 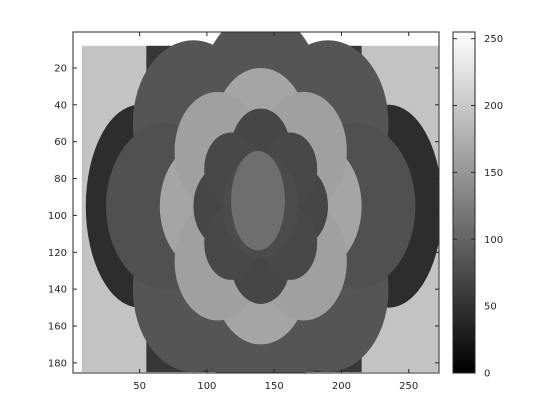 What do you see at coordinates (478, 207) in the screenshot?
I see `colorbar-ticks: 0 50 100 150 200 250` at bounding box center [478, 207].